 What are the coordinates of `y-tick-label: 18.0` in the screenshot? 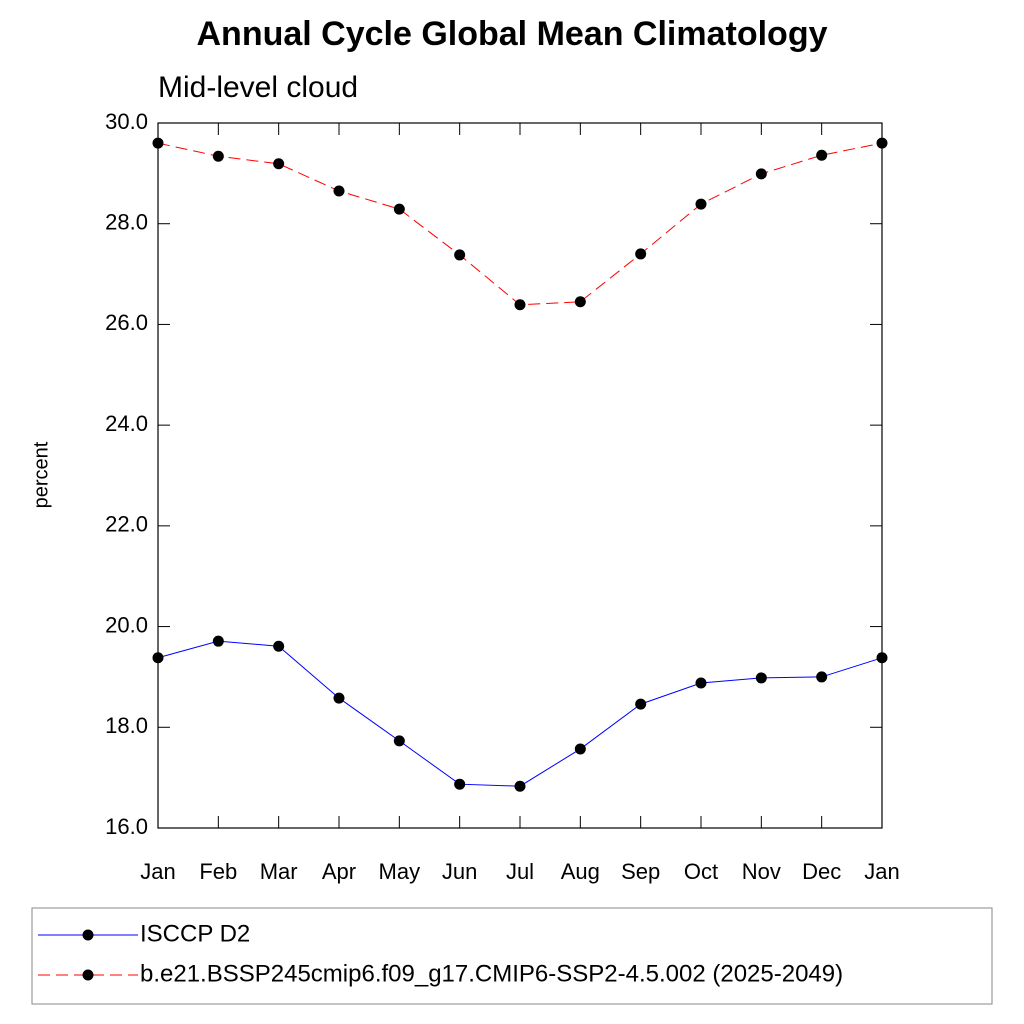 It's located at (126, 725).